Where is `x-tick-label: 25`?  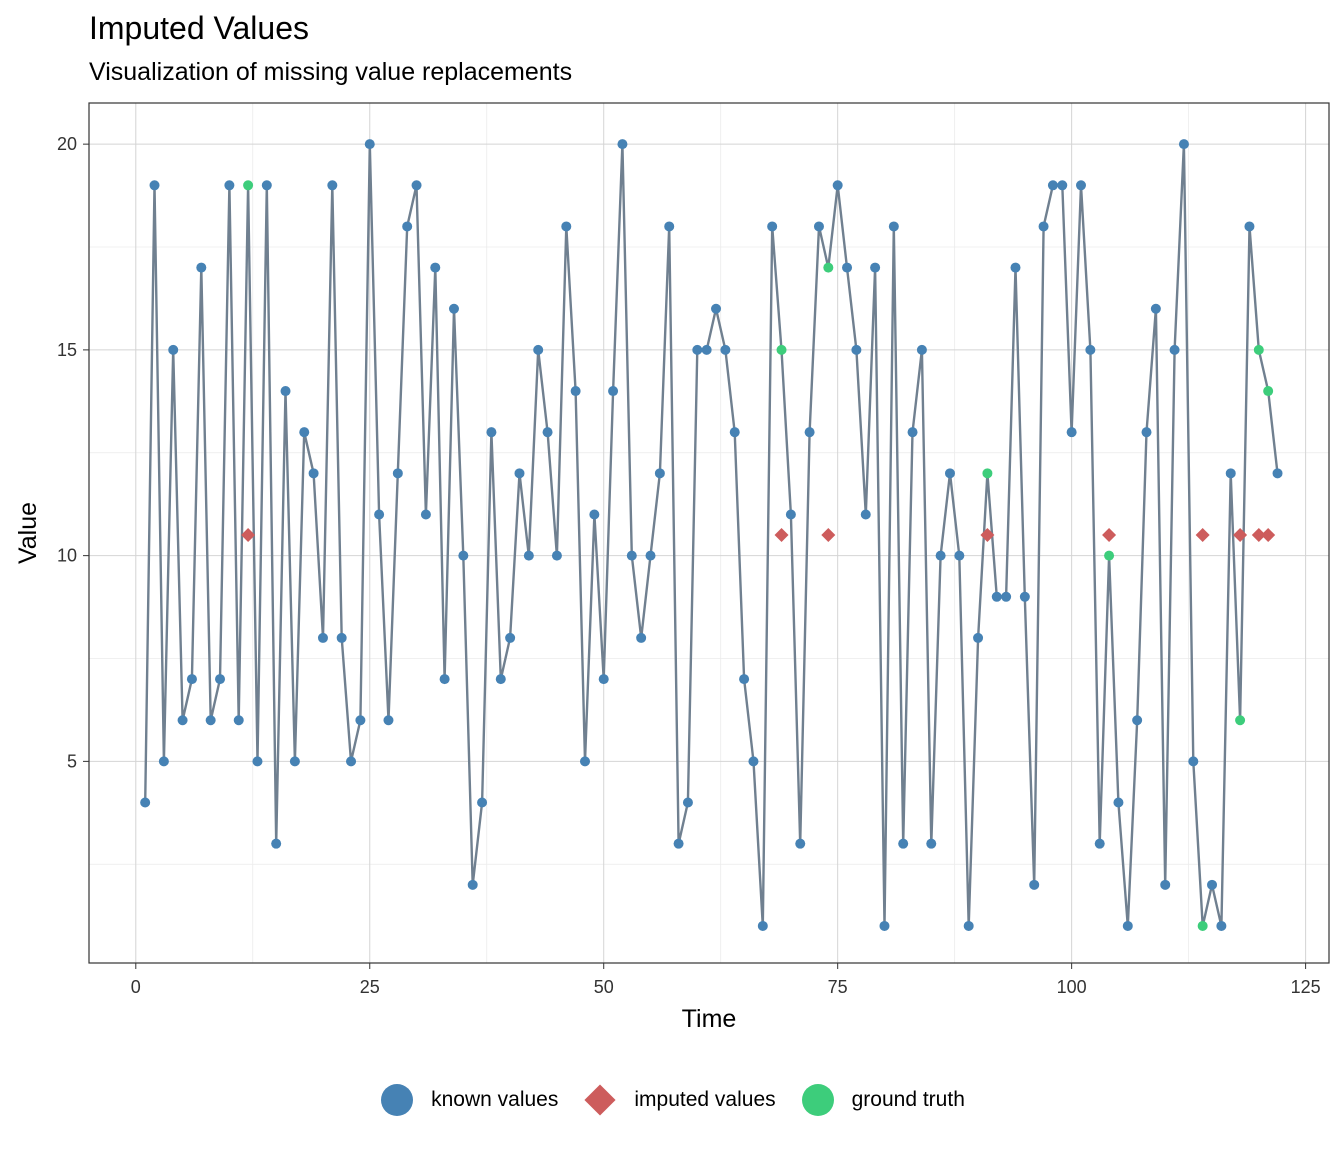
x-tick-label: 25 is located at coordinates (370, 987).